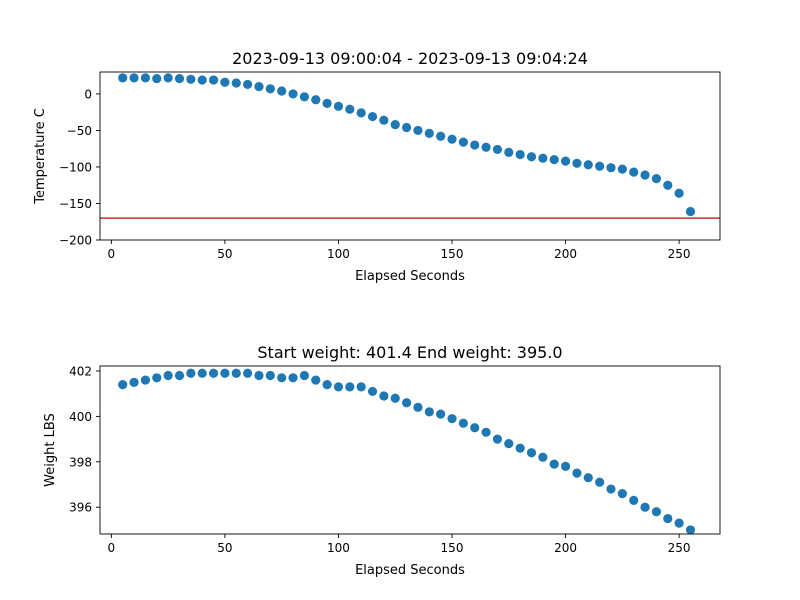 Image resolution: width=800 pixels, height=600 pixels. What do you see at coordinates (452, 548) in the screenshot?
I see `weight-x-tick-label: 150` at bounding box center [452, 548].